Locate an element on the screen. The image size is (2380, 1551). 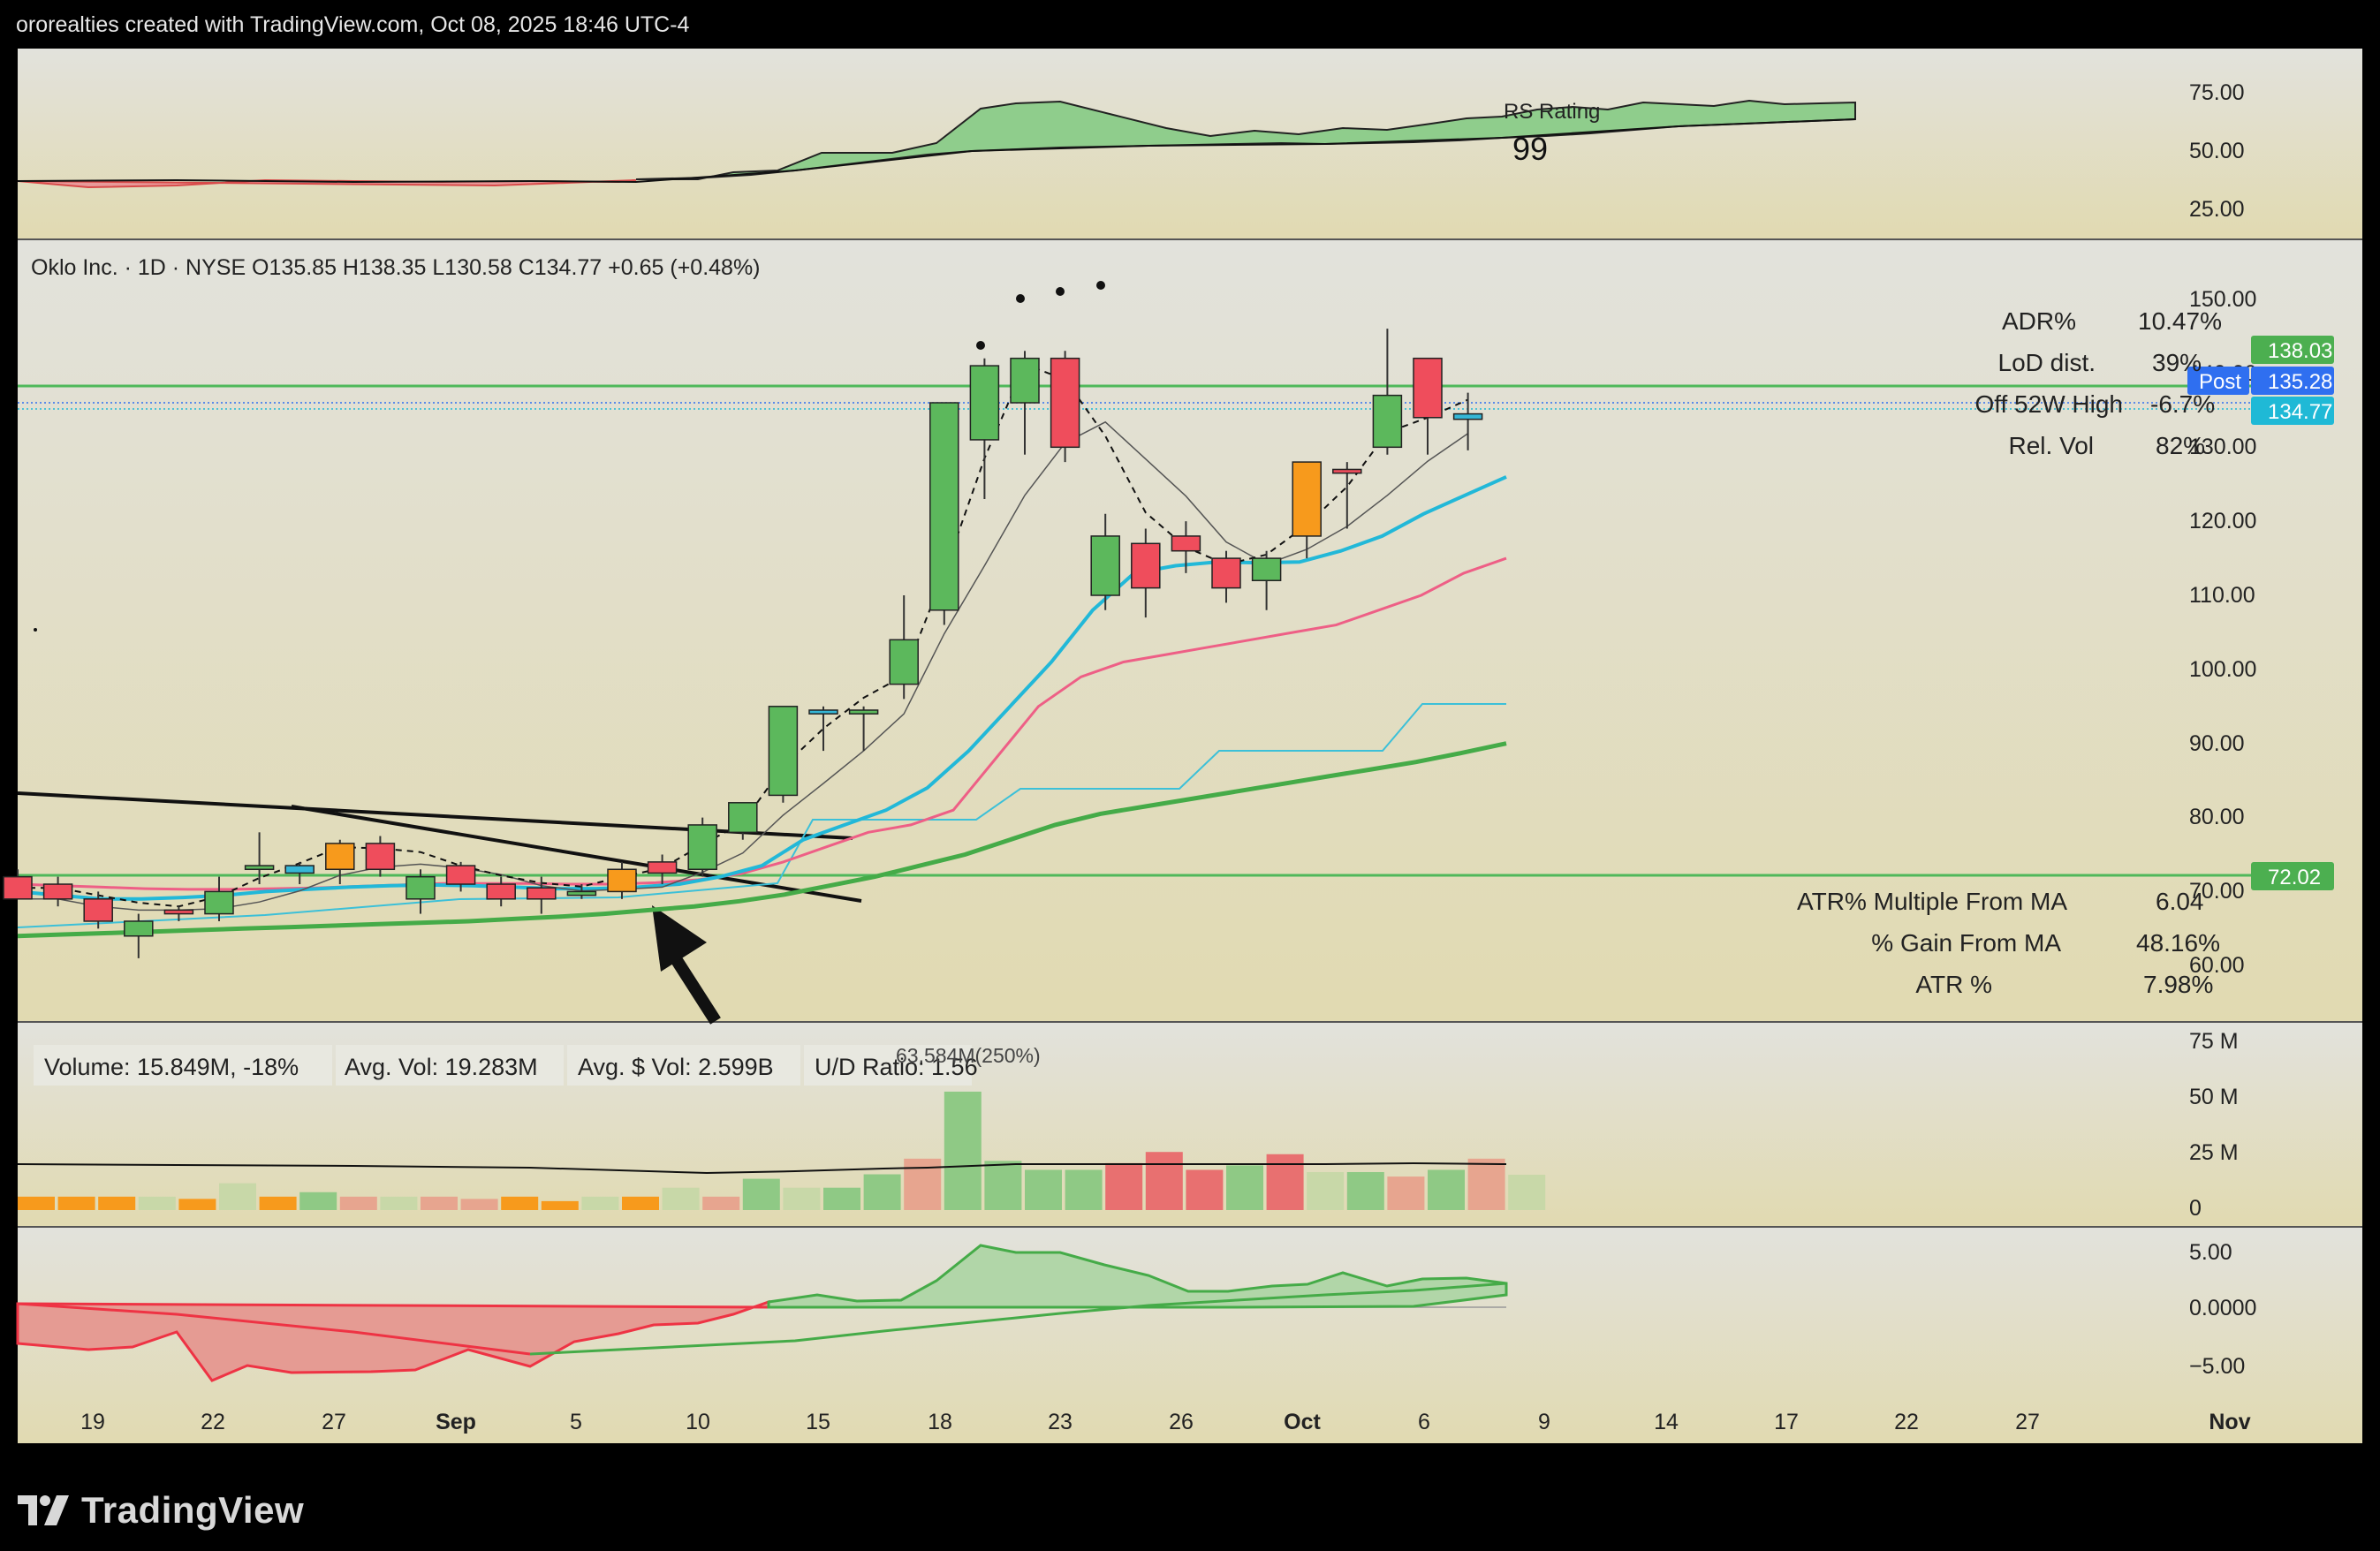
volume-average-line is located at coordinates (761, 1168).